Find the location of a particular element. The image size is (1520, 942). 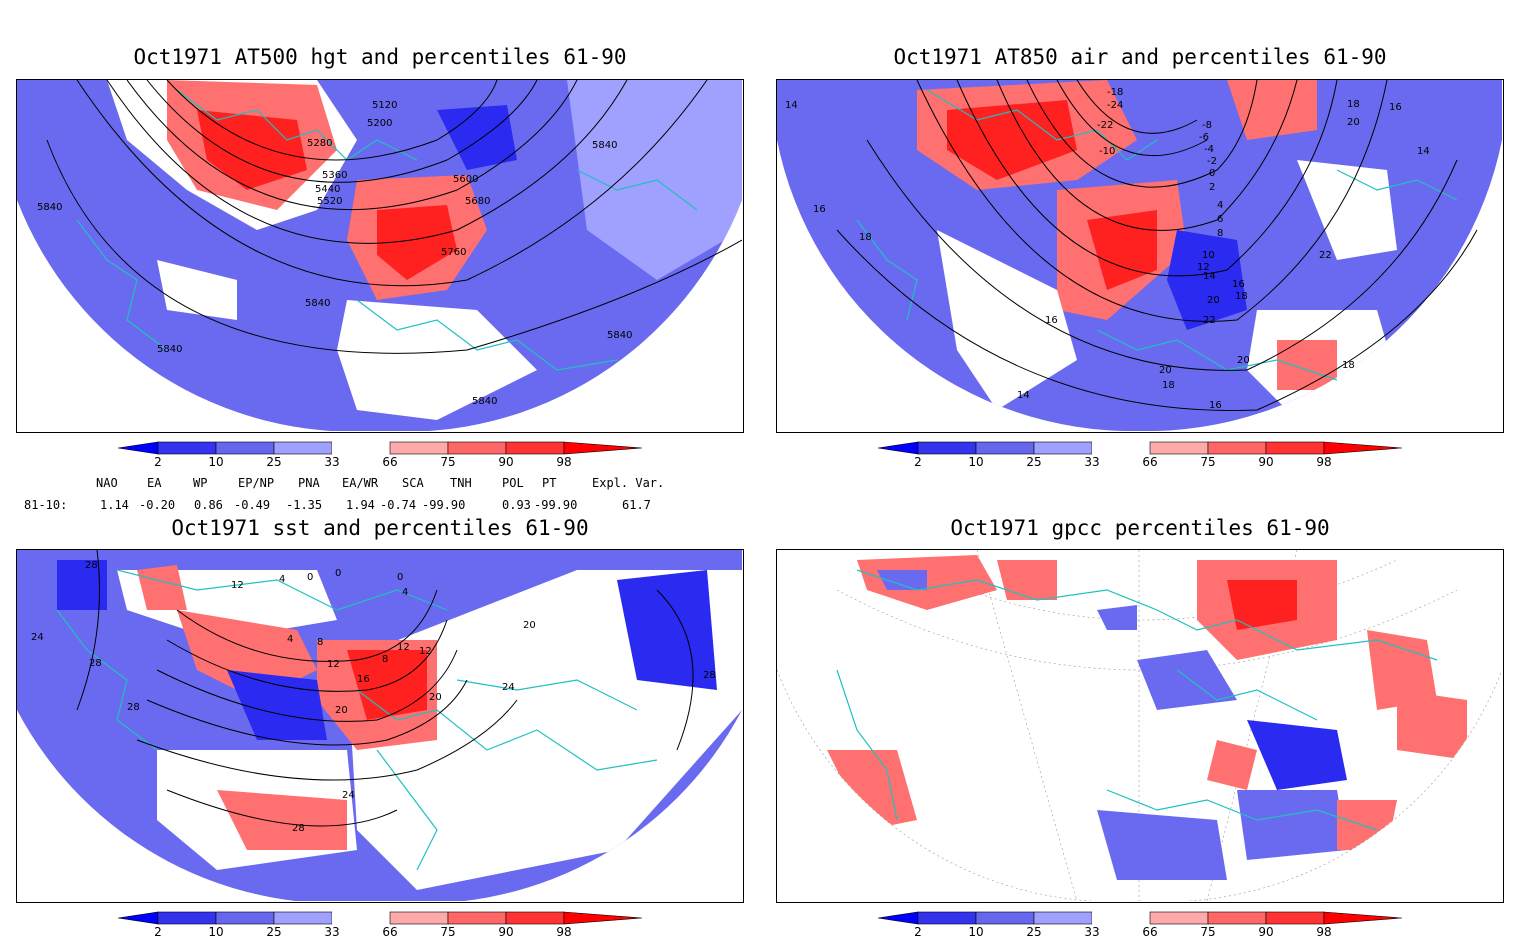

dry-anomaly is located at coordinates (902, 580).